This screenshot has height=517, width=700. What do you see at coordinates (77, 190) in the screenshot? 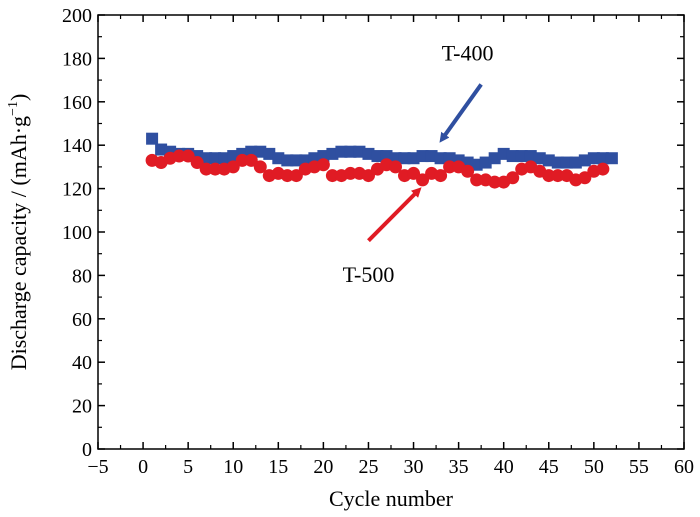
I see `y-tick-label: 120` at bounding box center [77, 190].